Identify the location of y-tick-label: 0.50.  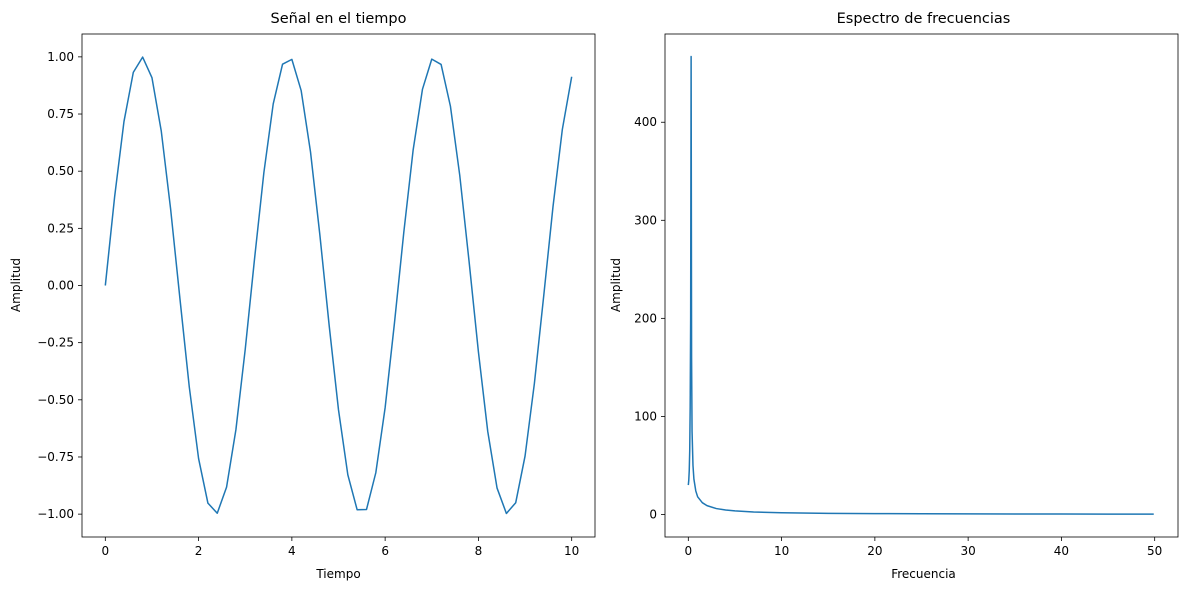
(60, 171).